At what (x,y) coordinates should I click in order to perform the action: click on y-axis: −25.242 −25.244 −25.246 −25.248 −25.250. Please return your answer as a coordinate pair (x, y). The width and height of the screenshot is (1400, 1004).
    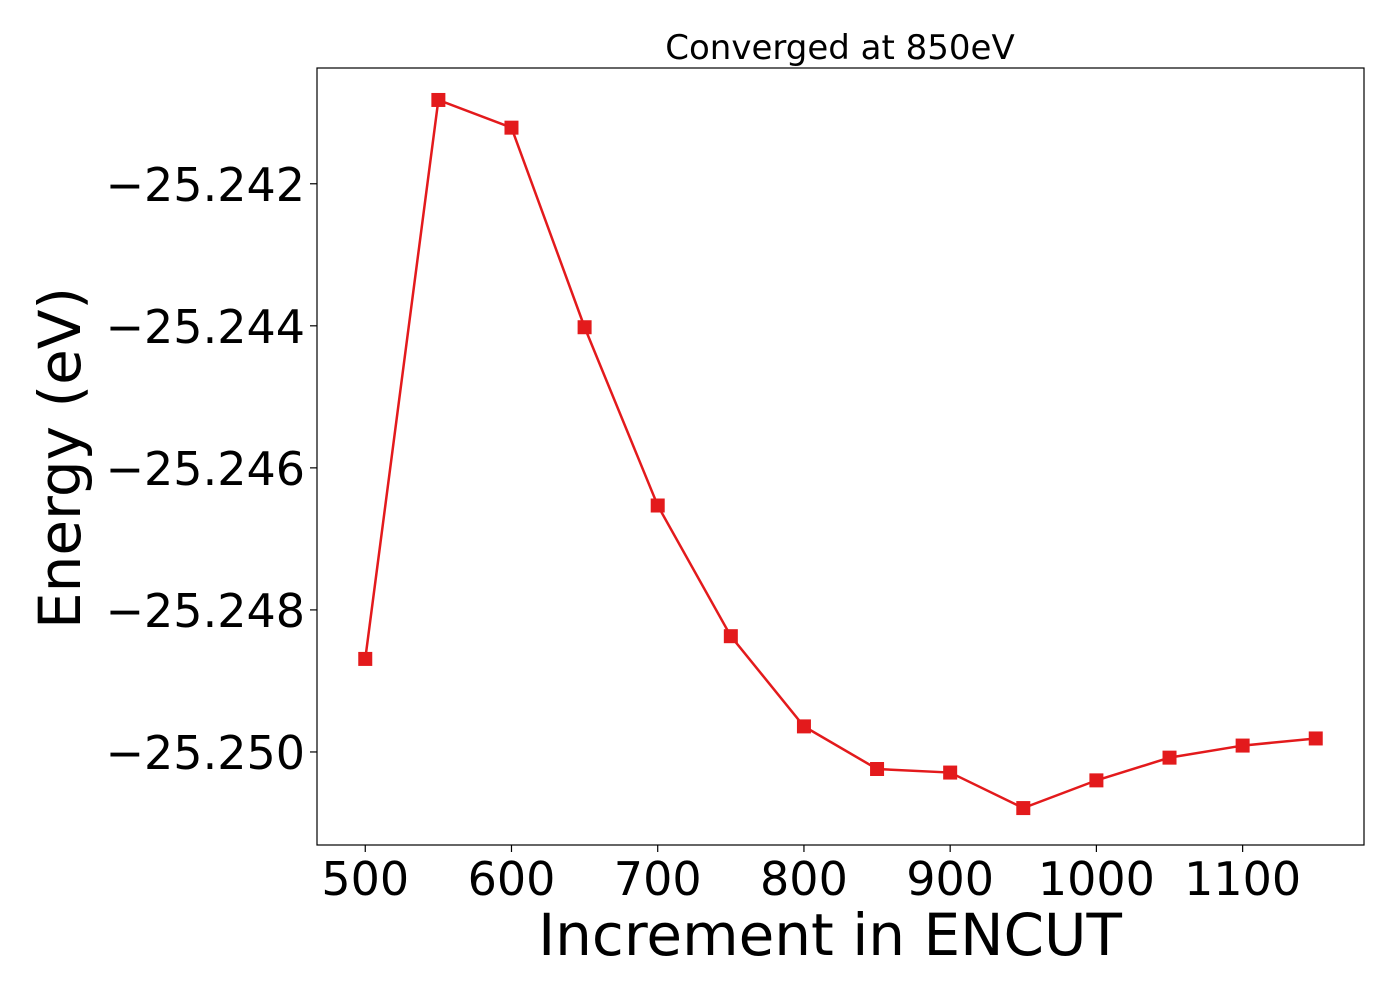
    Looking at the image, I should click on (211, 469).